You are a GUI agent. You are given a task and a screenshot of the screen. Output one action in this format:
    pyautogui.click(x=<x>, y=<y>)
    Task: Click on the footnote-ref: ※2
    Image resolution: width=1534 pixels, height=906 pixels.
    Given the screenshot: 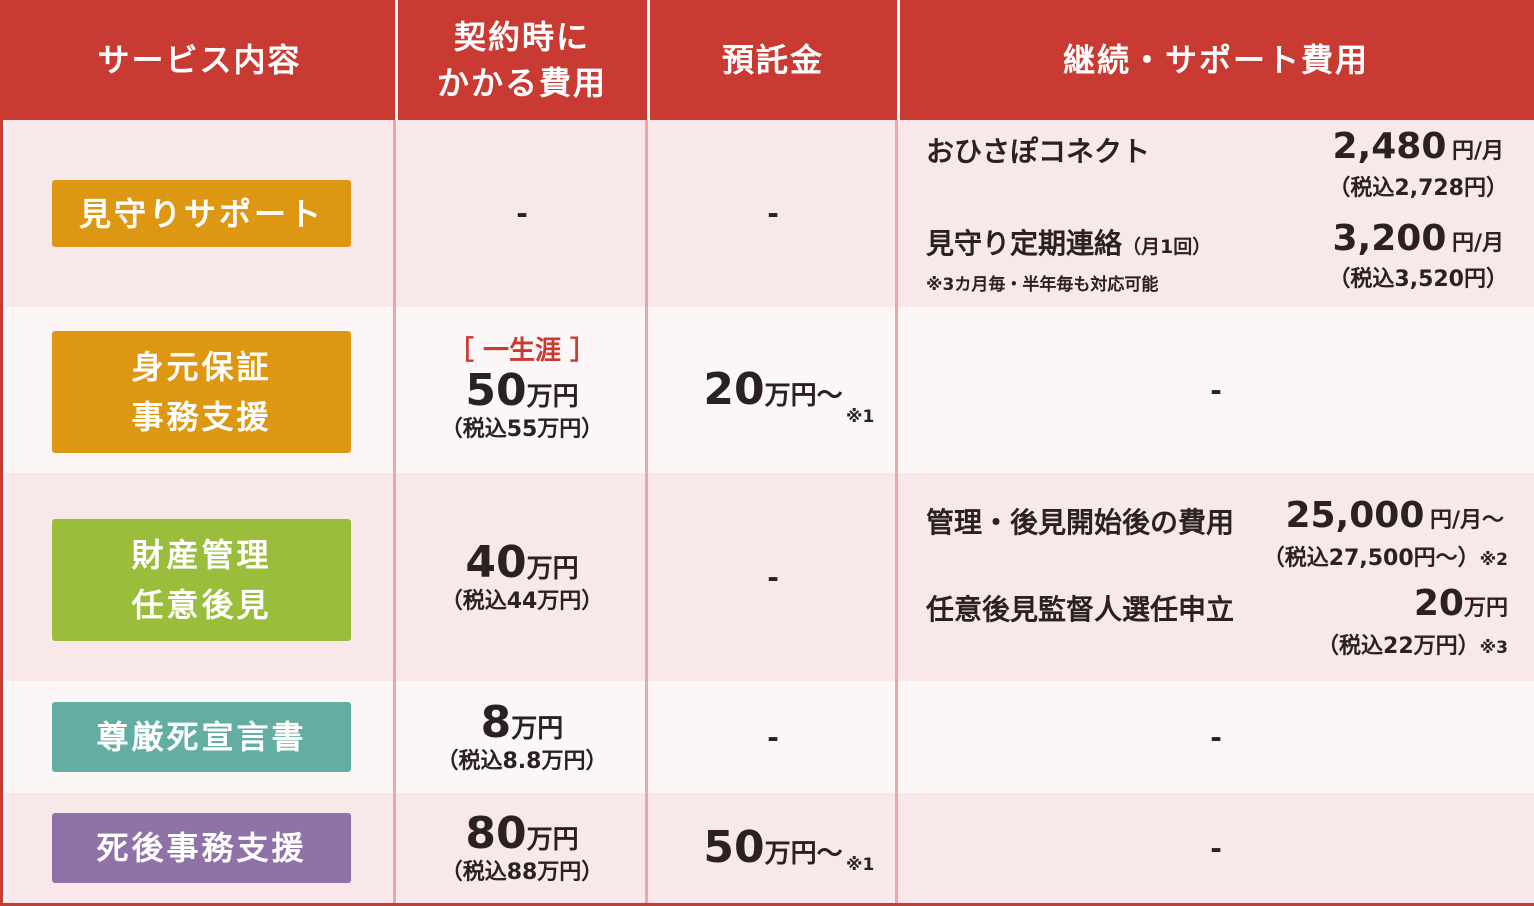 What is the action you would take?
    pyautogui.click(x=1493, y=560)
    